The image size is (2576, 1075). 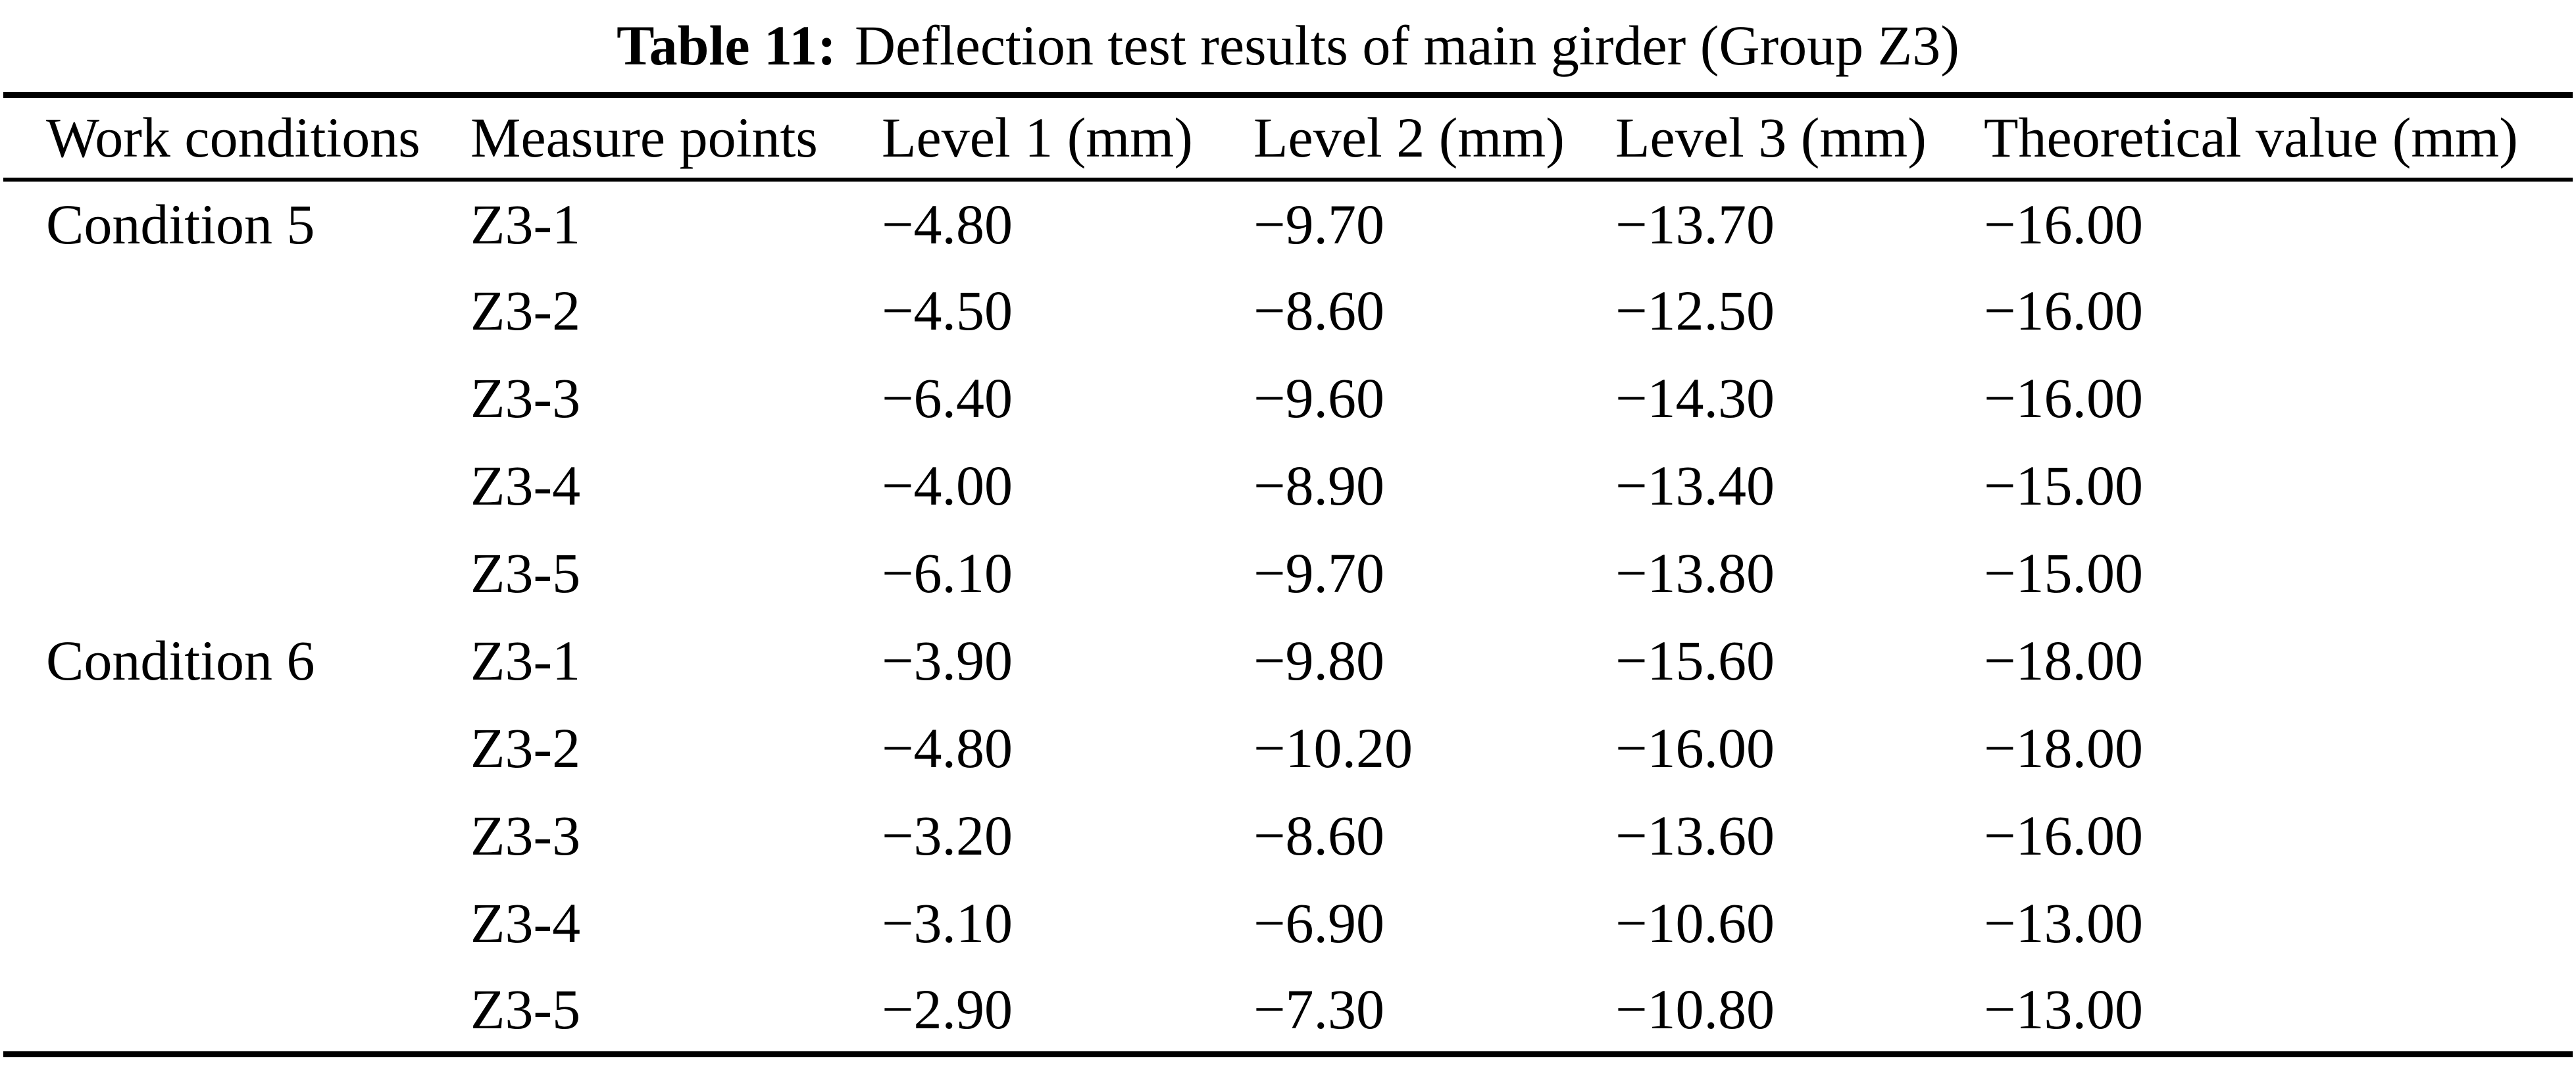 I want to click on table-row: Z3-5 −2.90 −7.30 −10.80 −13.00, so click(x=1288, y=1011).